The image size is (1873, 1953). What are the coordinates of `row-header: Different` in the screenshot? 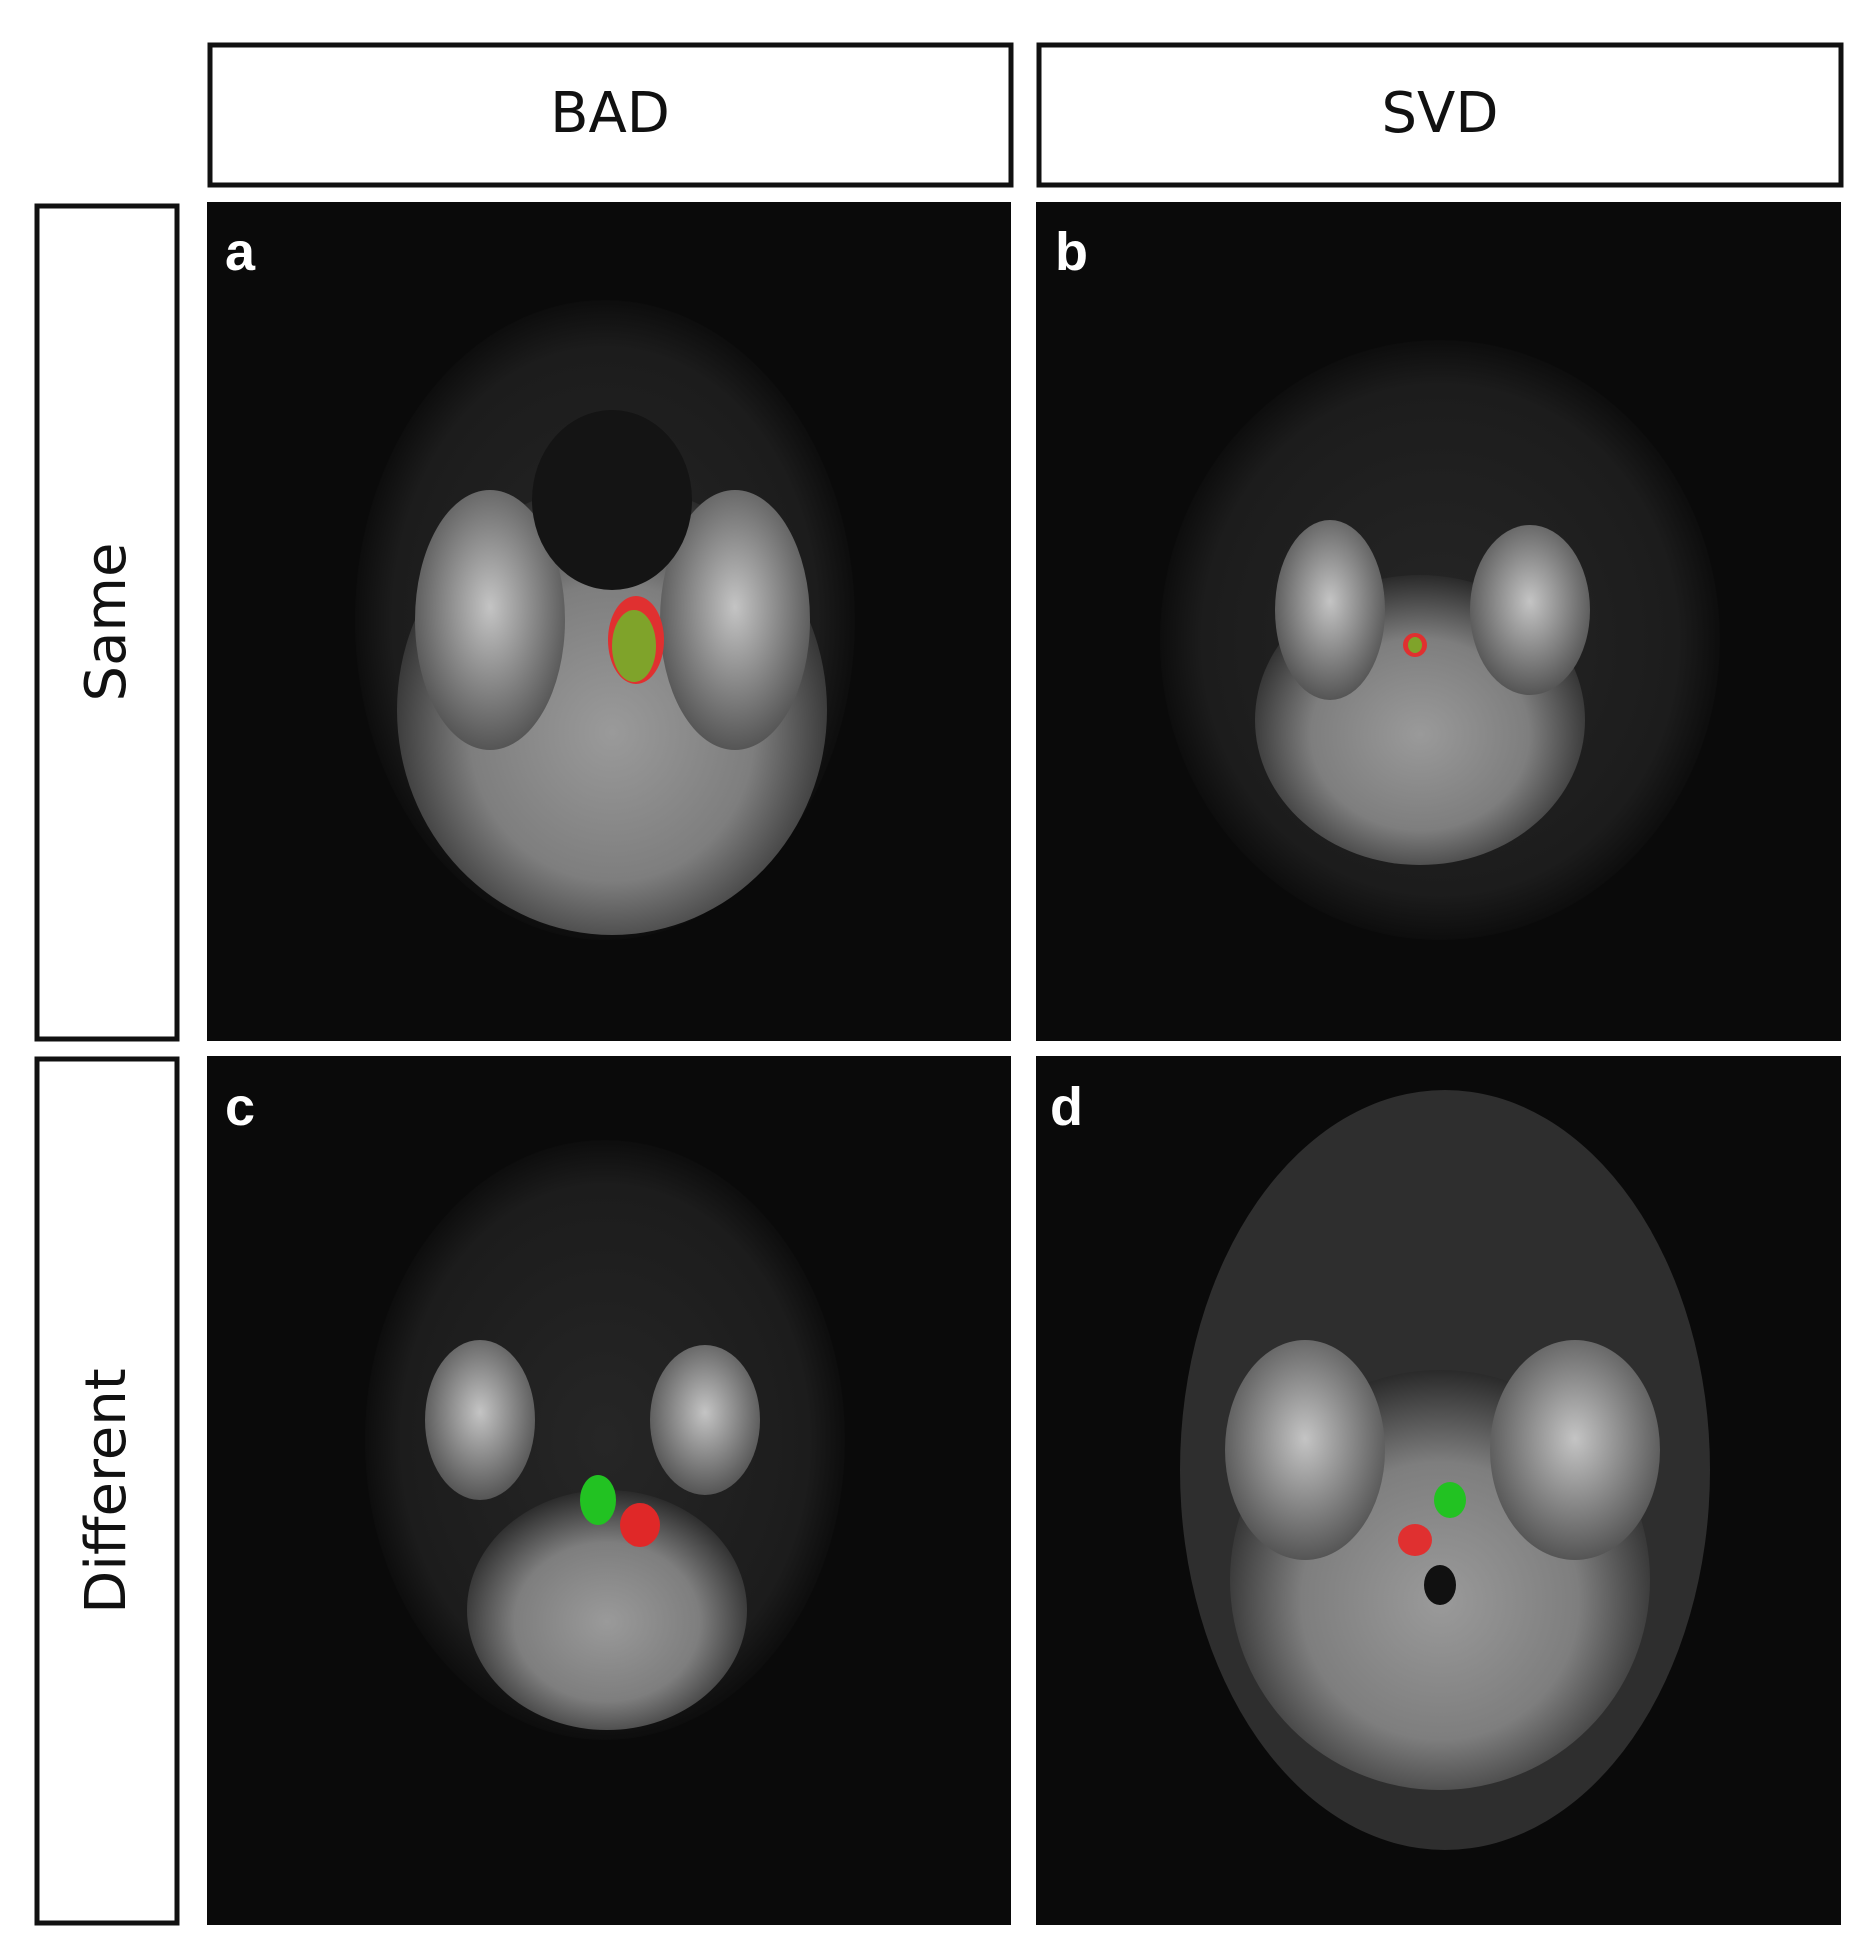 It's located at (106, 1490).